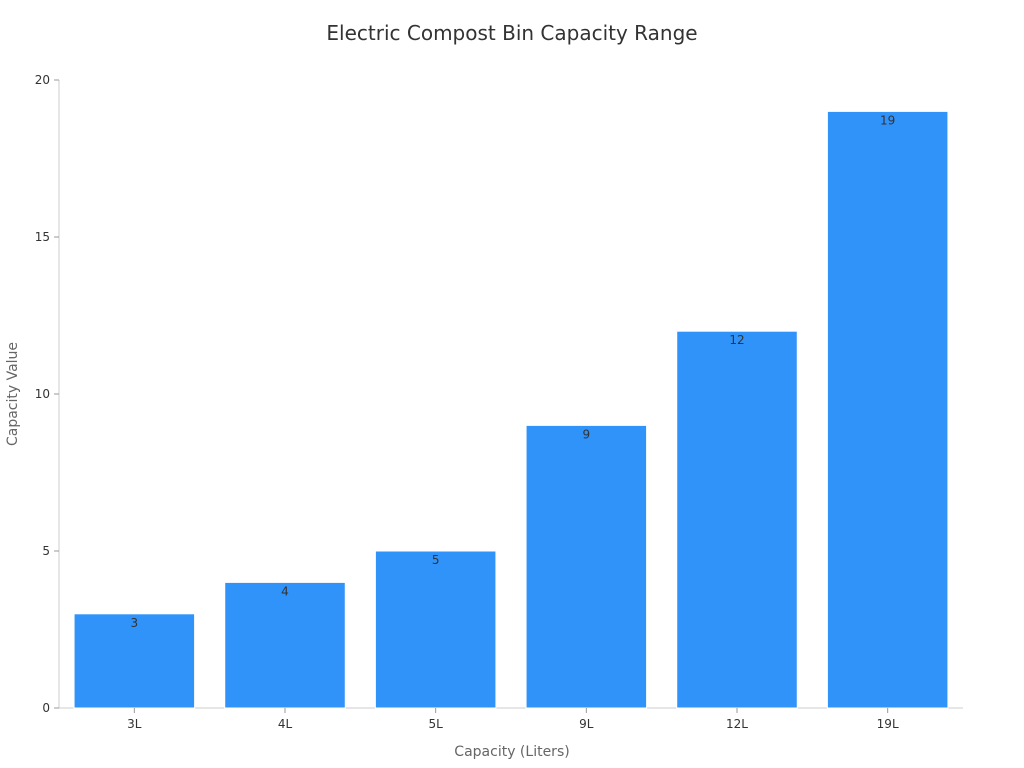 This screenshot has width=1024, height=768. What do you see at coordinates (737, 519) in the screenshot?
I see `bar-12L` at bounding box center [737, 519].